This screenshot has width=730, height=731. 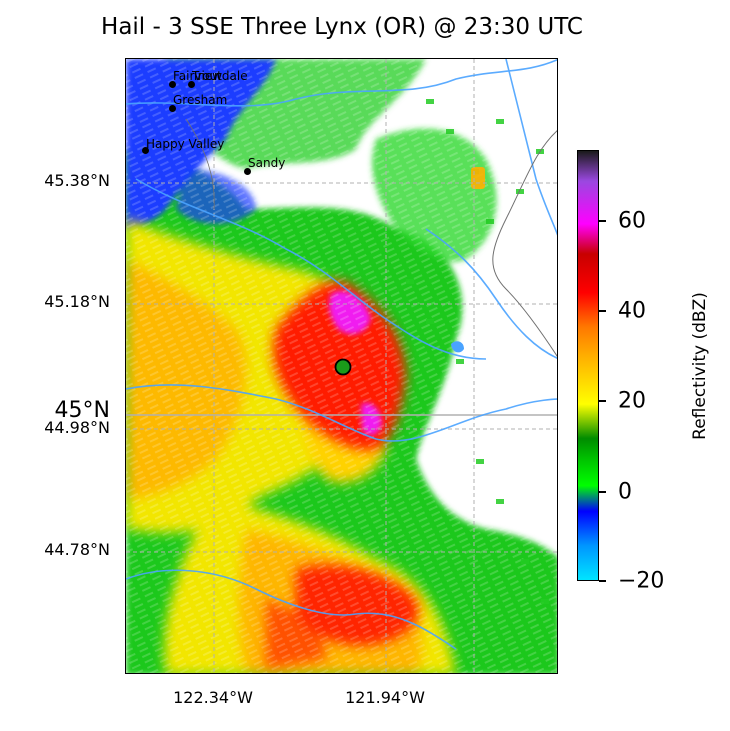 I want to click on city-label-fairview: Fairview, so click(x=198, y=76).